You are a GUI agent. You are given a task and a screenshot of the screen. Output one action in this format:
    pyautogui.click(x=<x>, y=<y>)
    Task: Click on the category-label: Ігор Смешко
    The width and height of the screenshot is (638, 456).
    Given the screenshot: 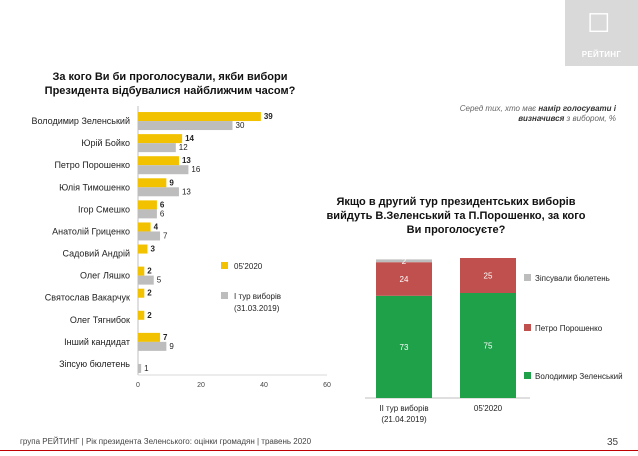 What is the action you would take?
    pyautogui.click(x=104, y=209)
    